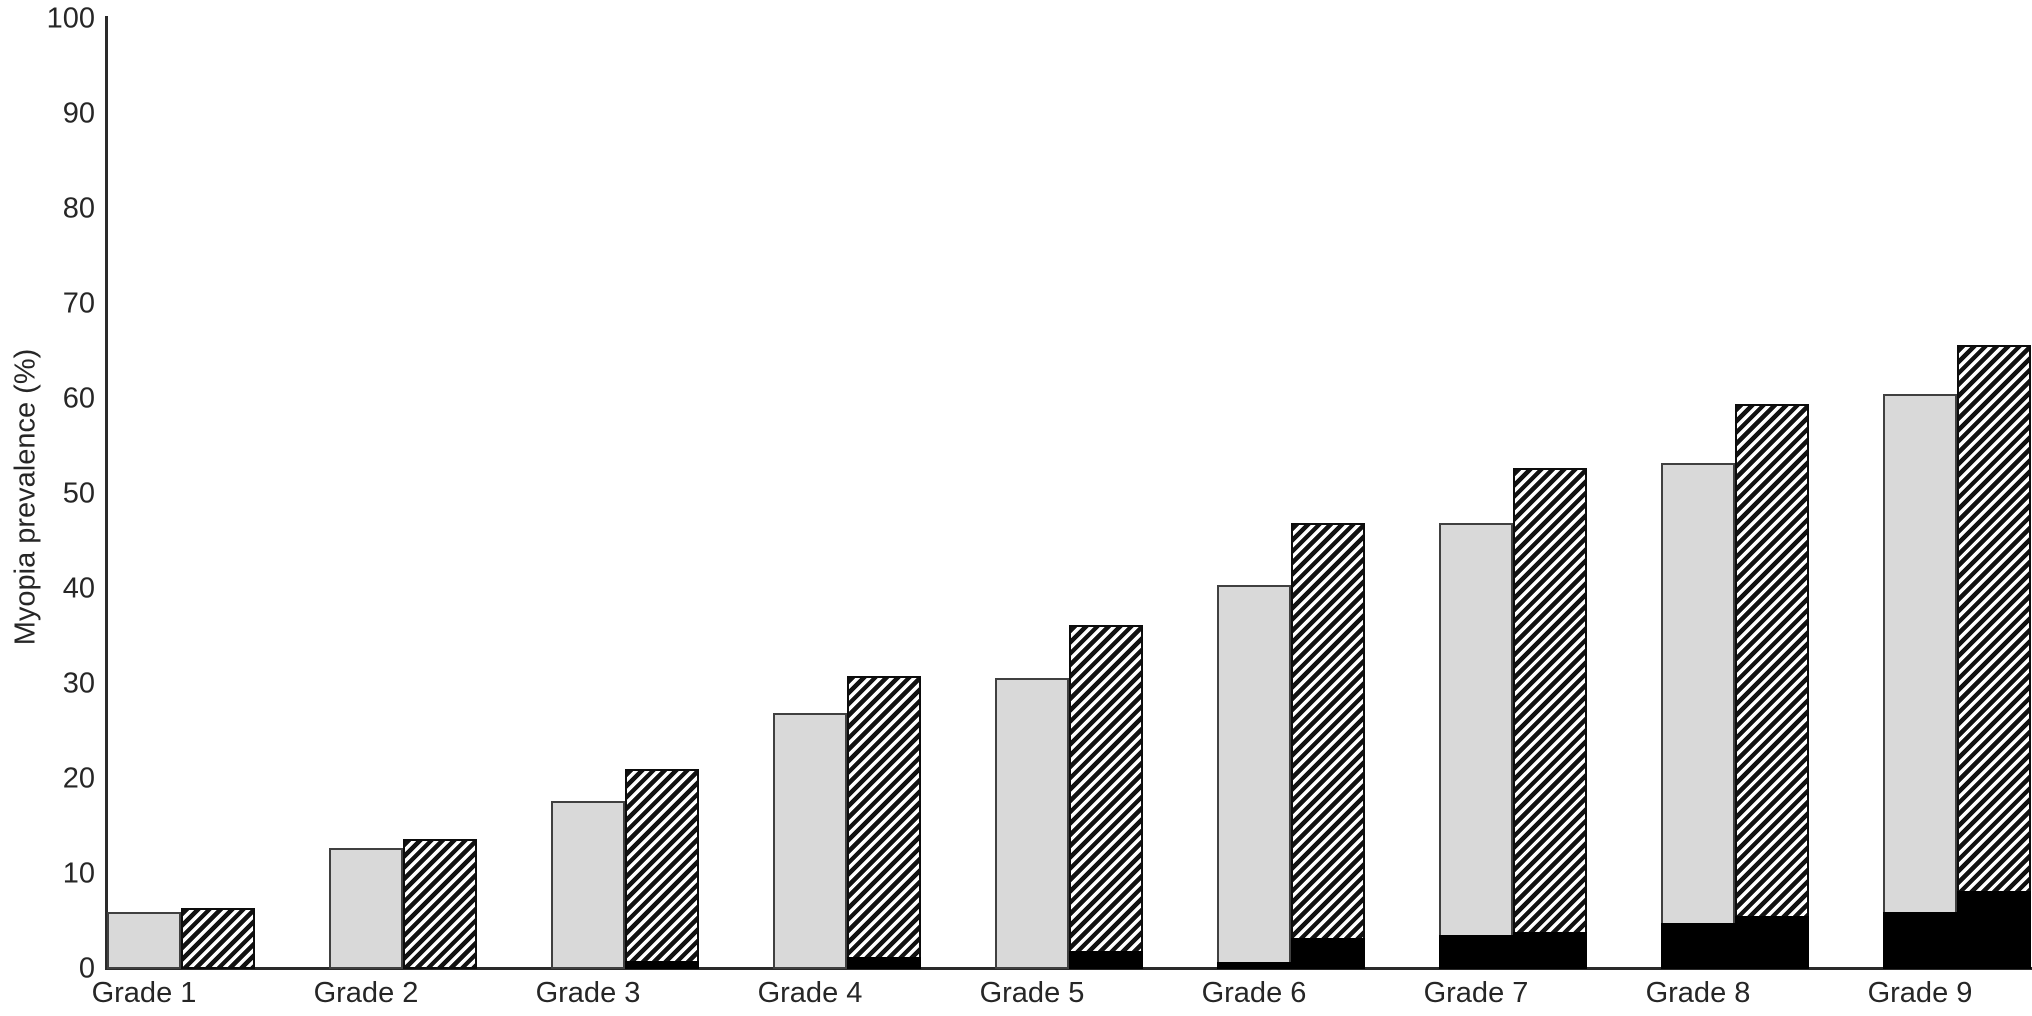 The height and width of the screenshot is (1016, 2032). What do you see at coordinates (106, 493) in the screenshot?
I see `y-axis-line` at bounding box center [106, 493].